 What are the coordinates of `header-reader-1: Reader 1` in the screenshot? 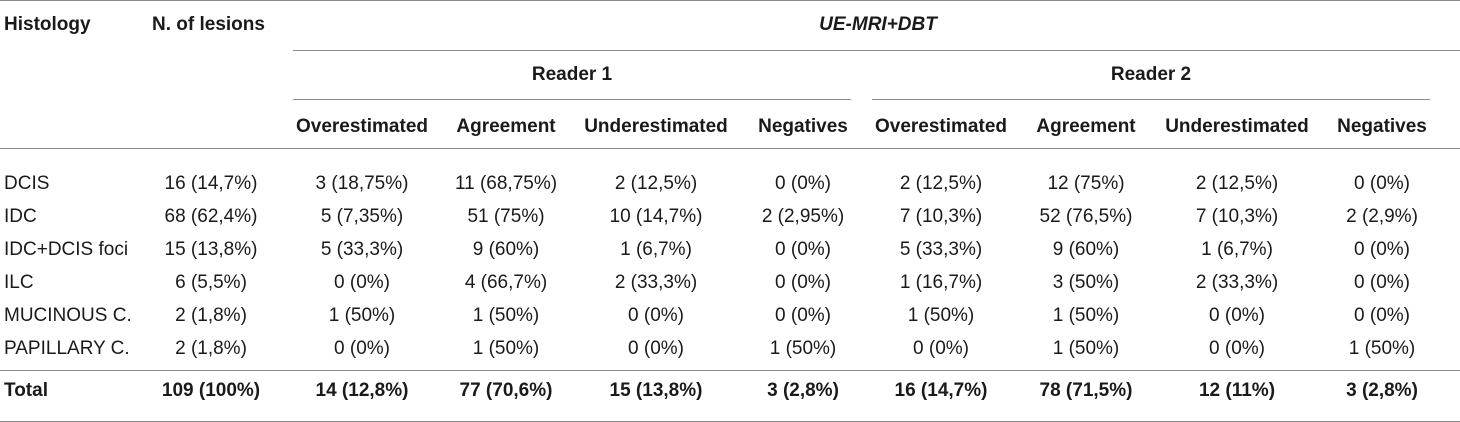 It's located at (572, 74).